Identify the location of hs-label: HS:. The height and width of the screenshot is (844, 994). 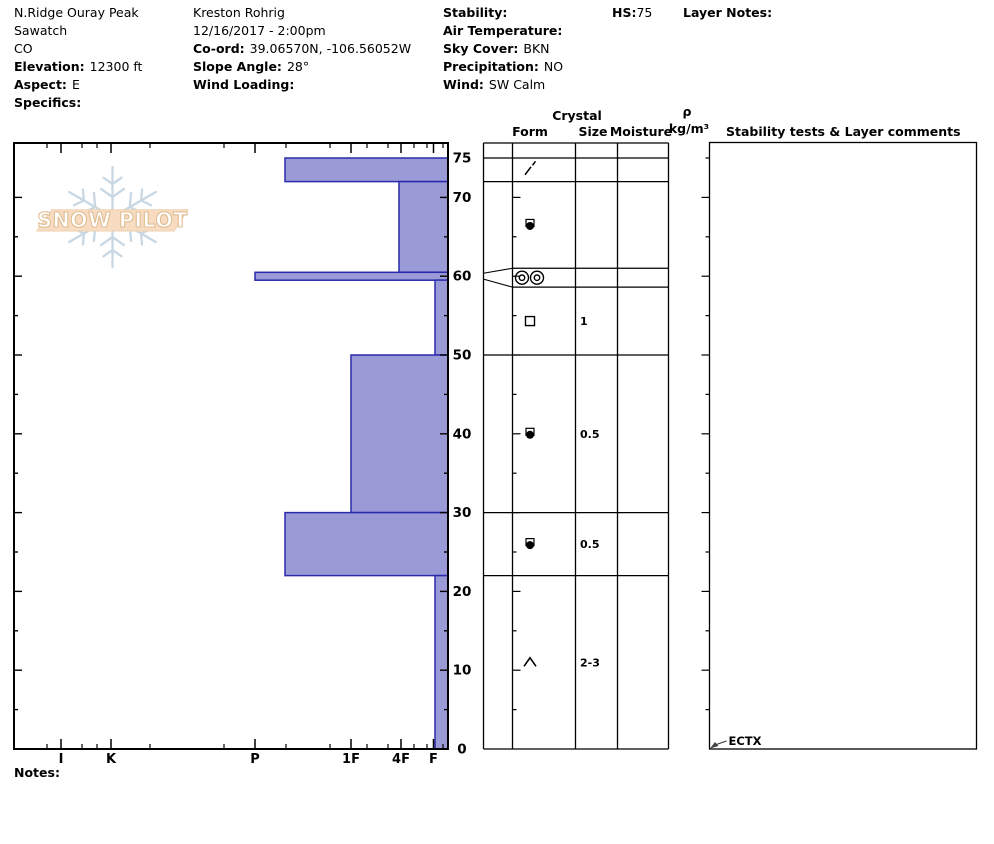
(624, 12).